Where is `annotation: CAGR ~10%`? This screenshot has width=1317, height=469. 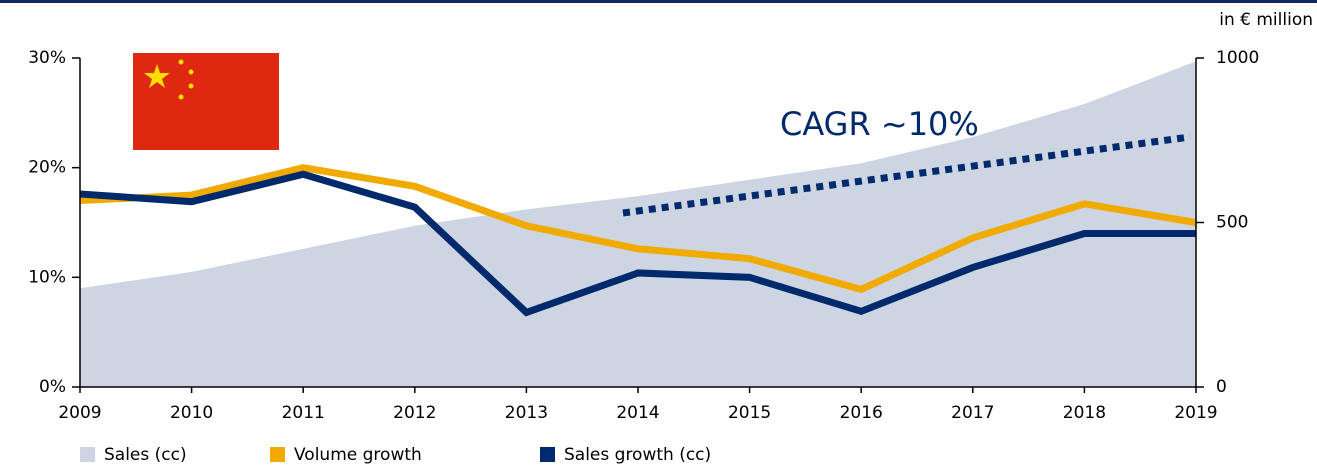 annotation: CAGR ~10% is located at coordinates (879, 124).